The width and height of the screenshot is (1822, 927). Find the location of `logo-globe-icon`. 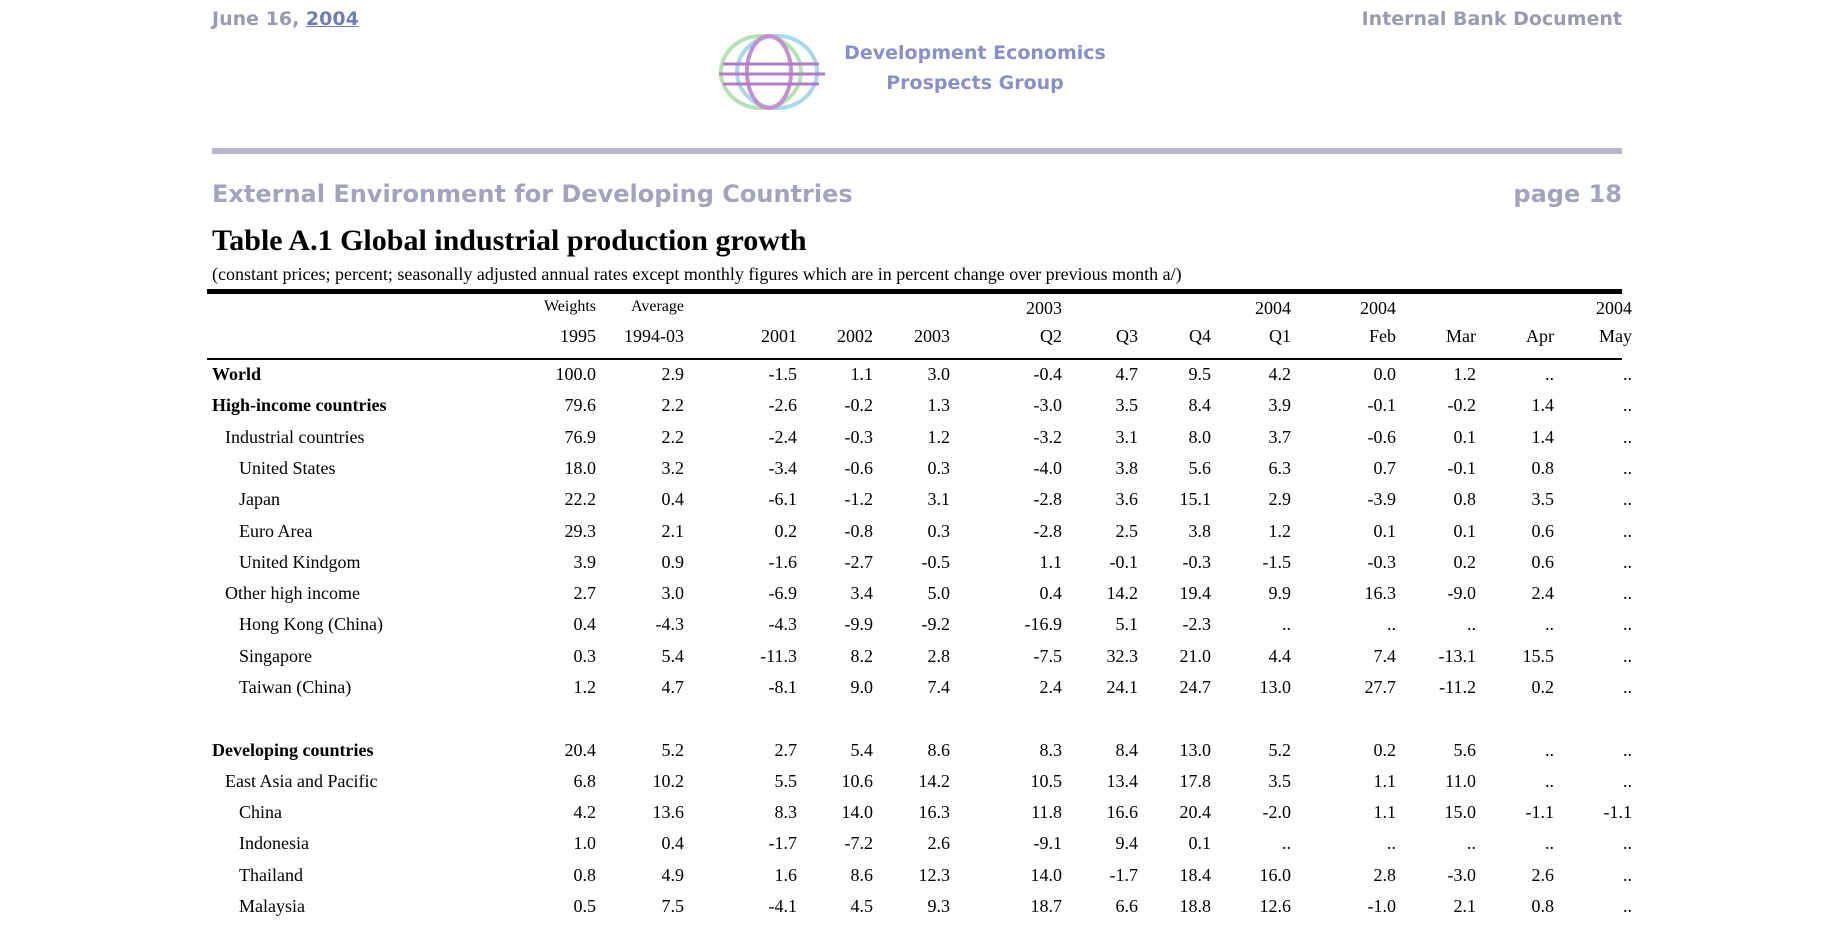

logo-globe-icon is located at coordinates (772, 72).